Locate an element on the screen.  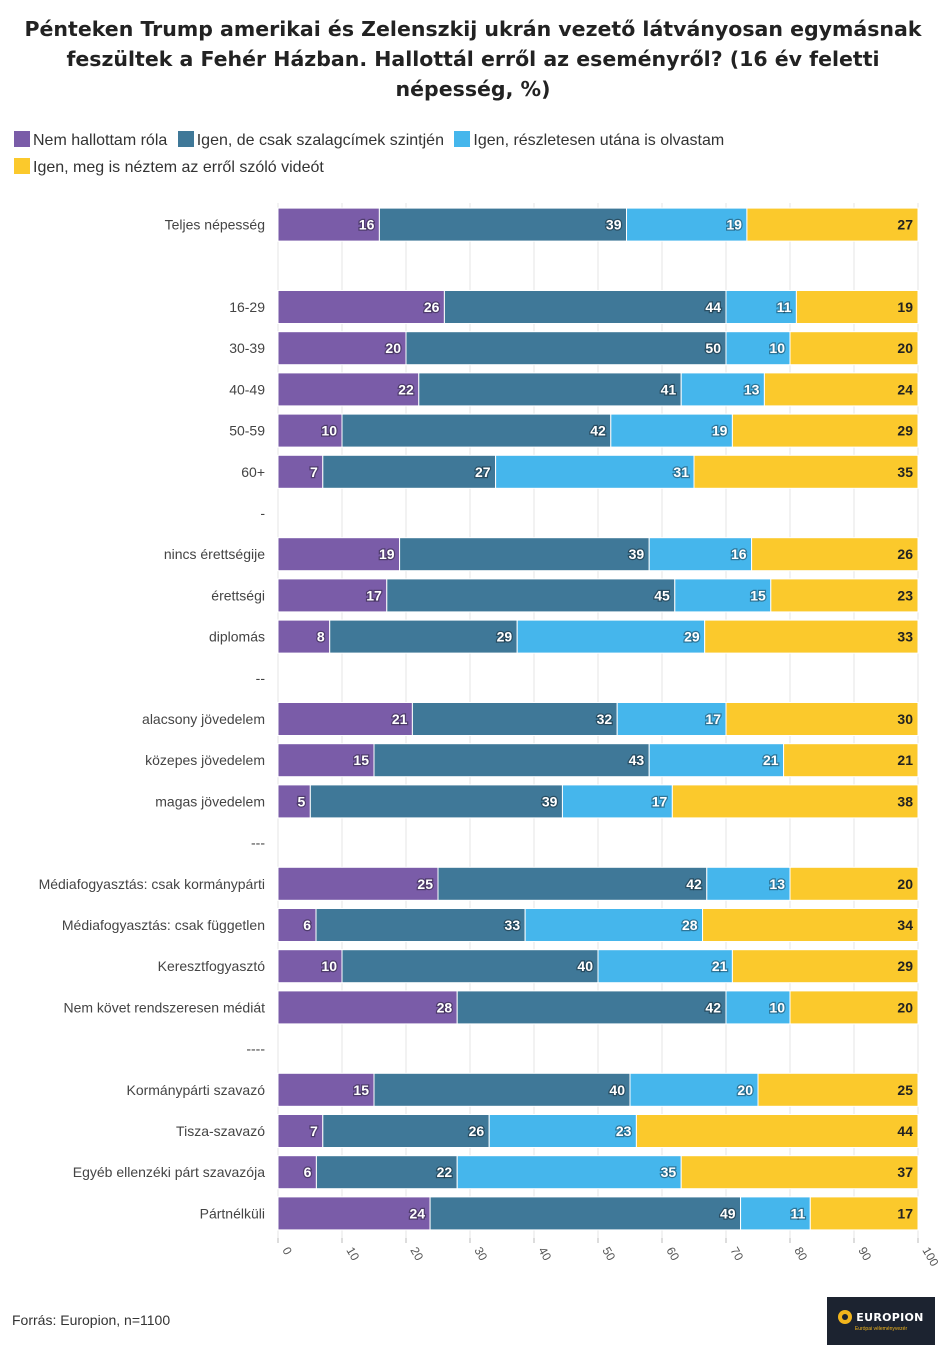
category-label: 16-29 is located at coordinates (247, 307).